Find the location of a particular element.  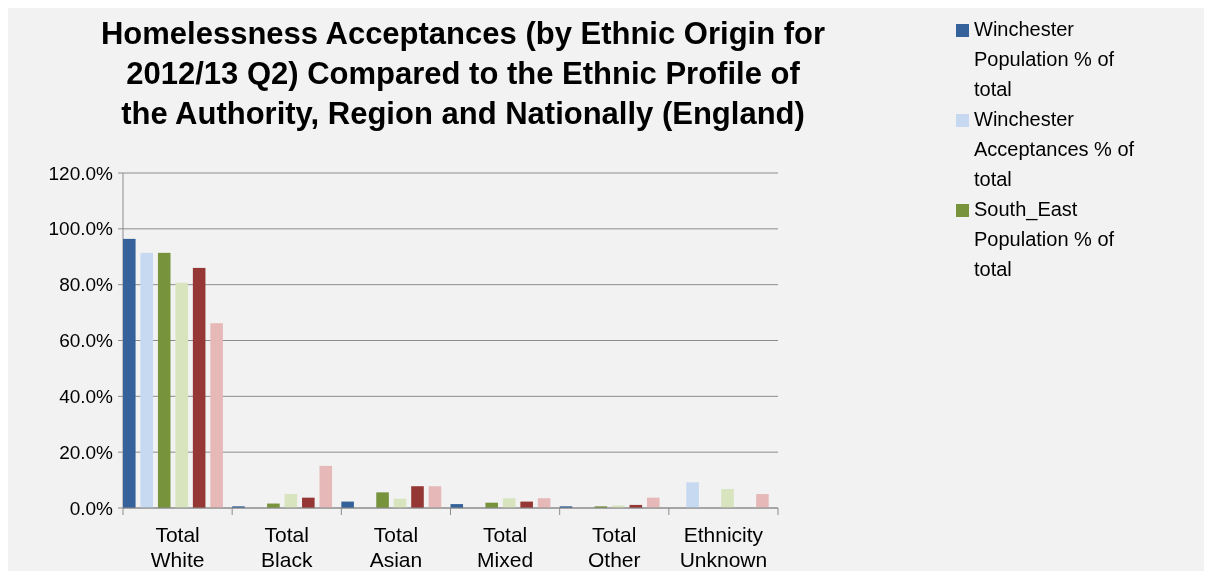

x-tick-label: Total Black is located at coordinates (287, 547).